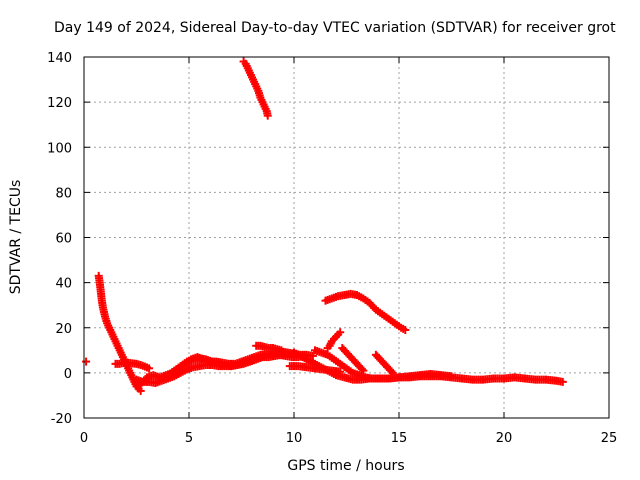 The height and width of the screenshot is (480, 640). Describe the element at coordinates (16, 237) in the screenshot. I see `y-axis-label: SDTVAR / TECUs` at that location.